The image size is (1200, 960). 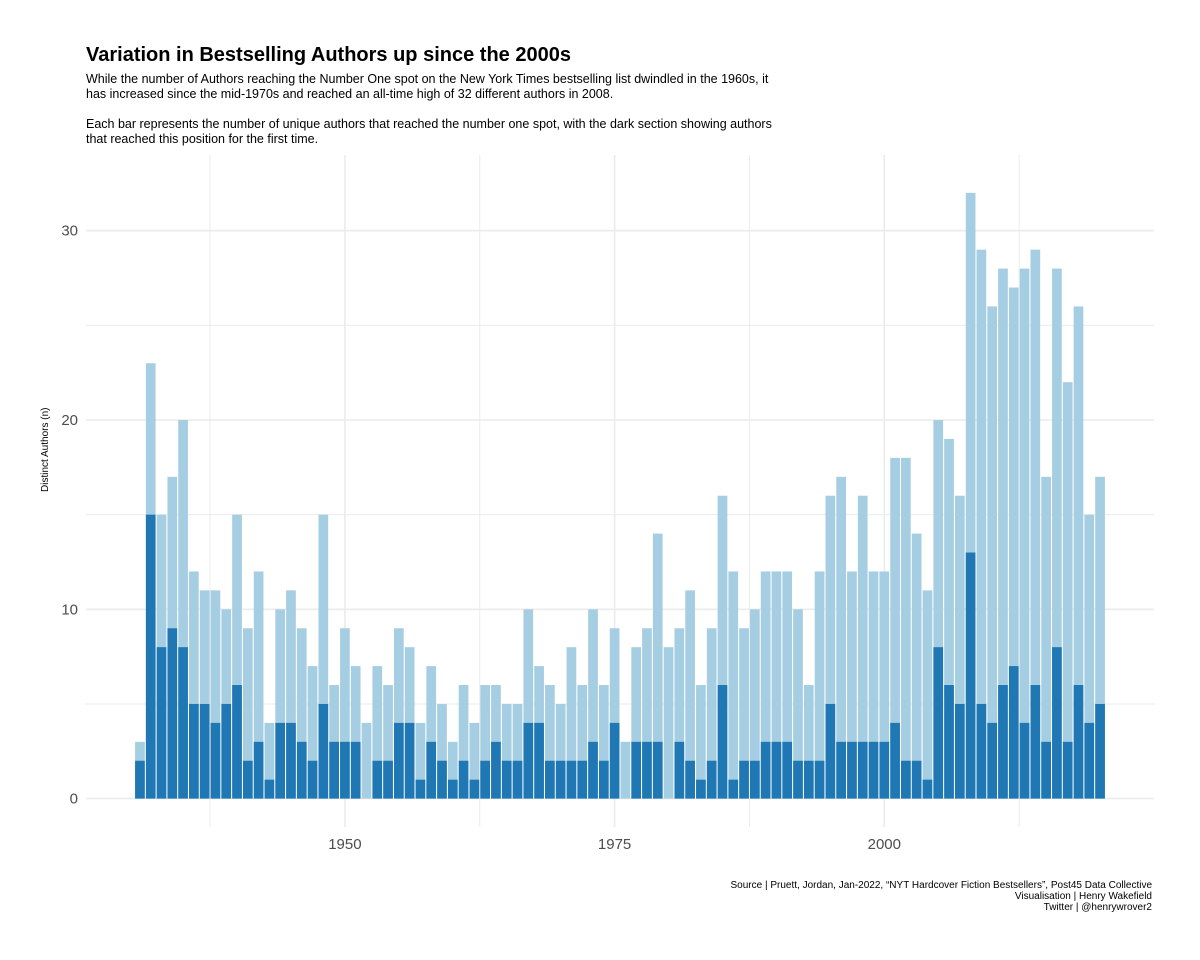 I want to click on y-tick-label: 30, so click(x=69, y=231).